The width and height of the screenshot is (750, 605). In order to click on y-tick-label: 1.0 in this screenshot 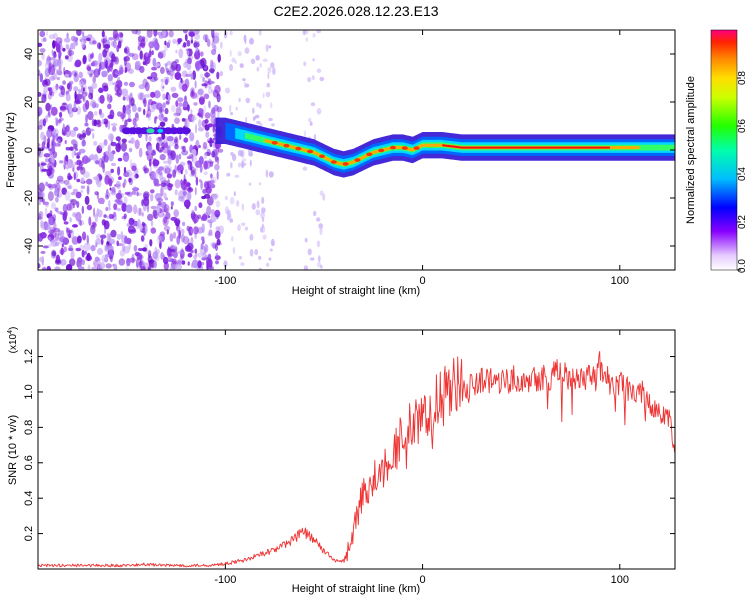, I will do `click(29, 391)`.